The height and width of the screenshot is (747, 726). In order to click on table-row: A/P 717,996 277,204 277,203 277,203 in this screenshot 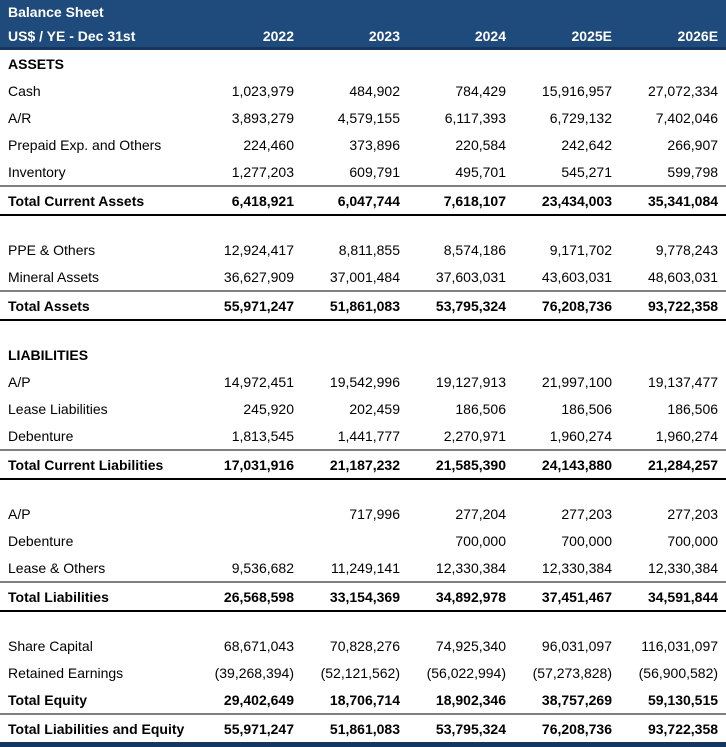, I will do `click(363, 513)`.